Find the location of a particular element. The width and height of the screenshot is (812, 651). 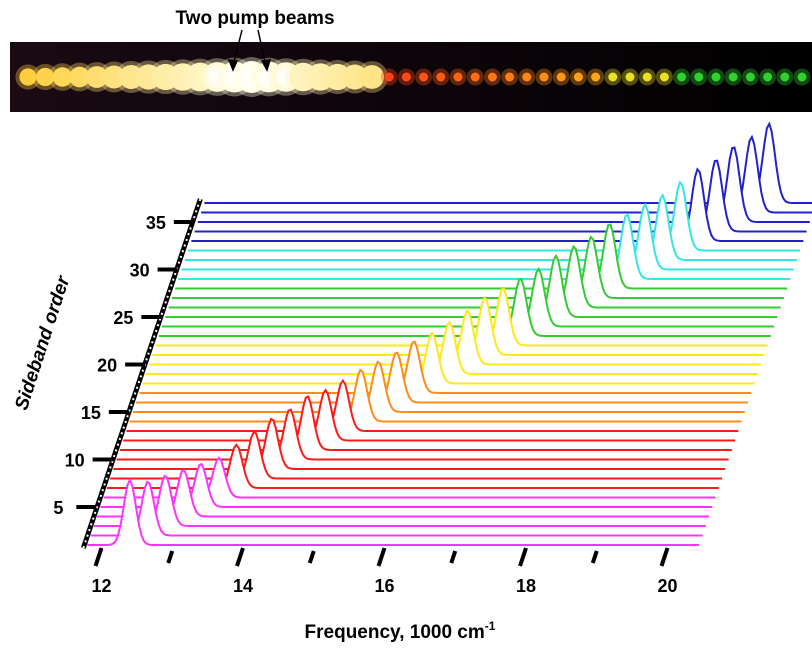

photo-dots is located at coordinates (413, 77).